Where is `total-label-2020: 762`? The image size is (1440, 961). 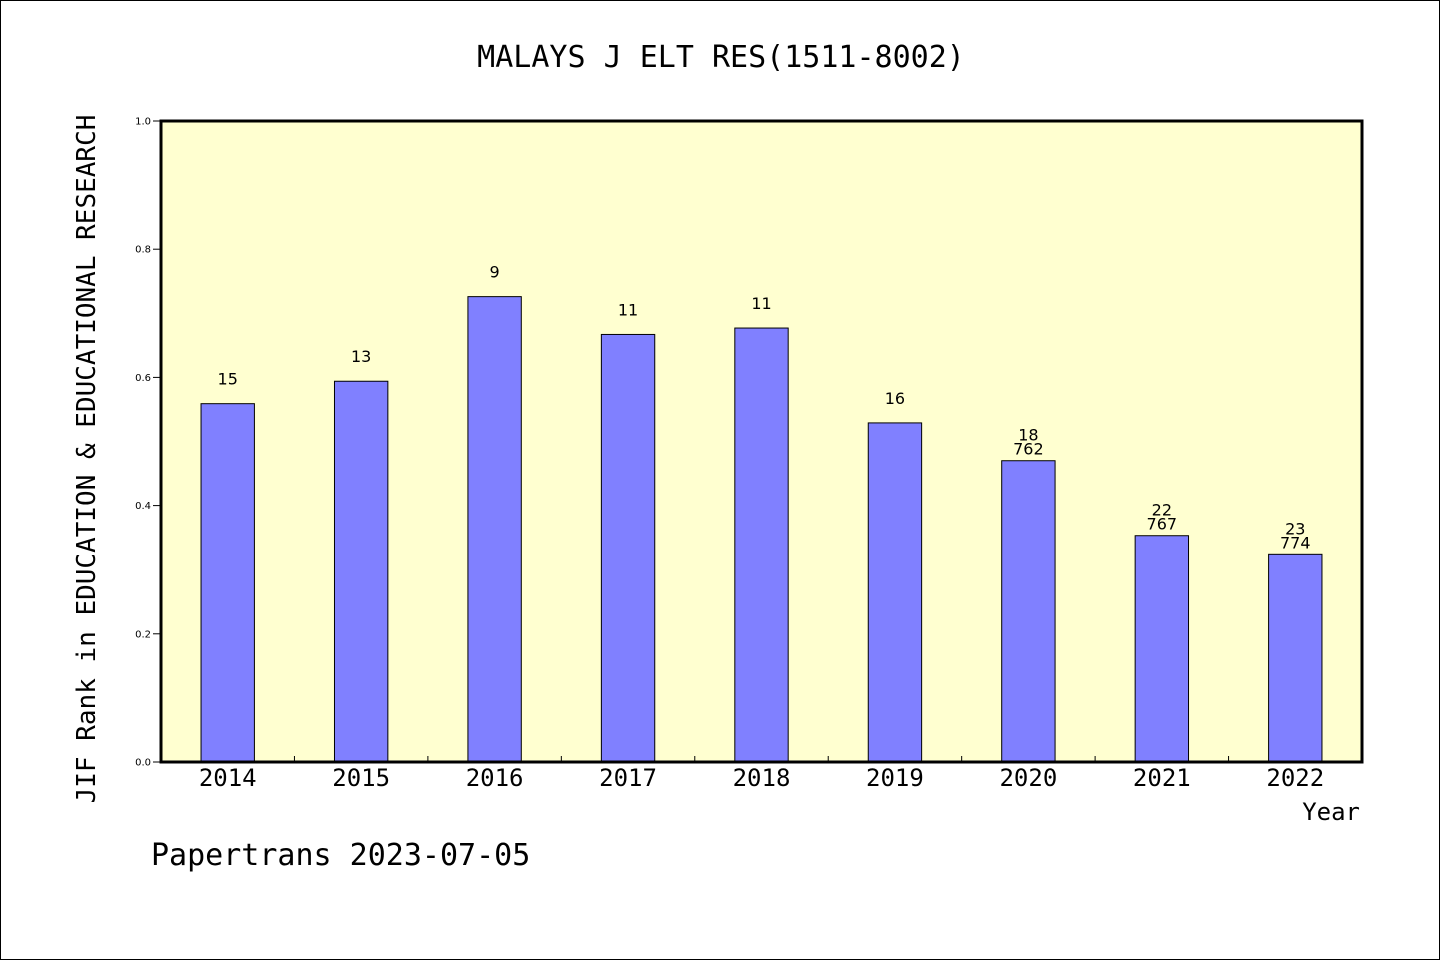
total-label-2020: 762 is located at coordinates (1028, 449).